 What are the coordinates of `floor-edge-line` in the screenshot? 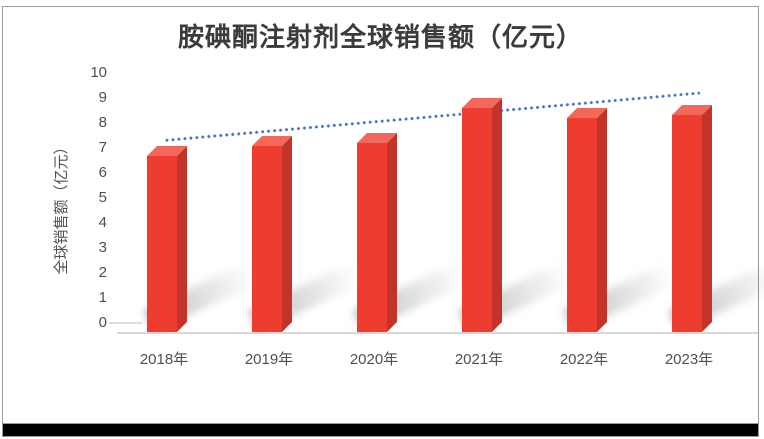 It's located at (125, 323).